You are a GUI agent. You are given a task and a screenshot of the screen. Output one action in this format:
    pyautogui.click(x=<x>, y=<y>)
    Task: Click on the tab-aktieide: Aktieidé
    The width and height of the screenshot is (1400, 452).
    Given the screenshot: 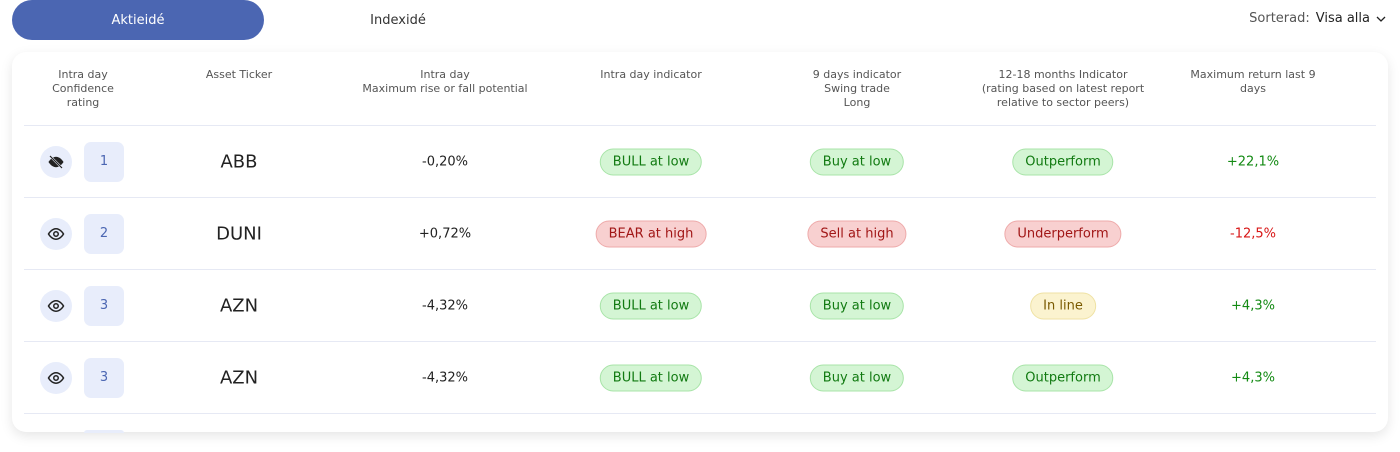 What is the action you would take?
    pyautogui.click(x=138, y=20)
    